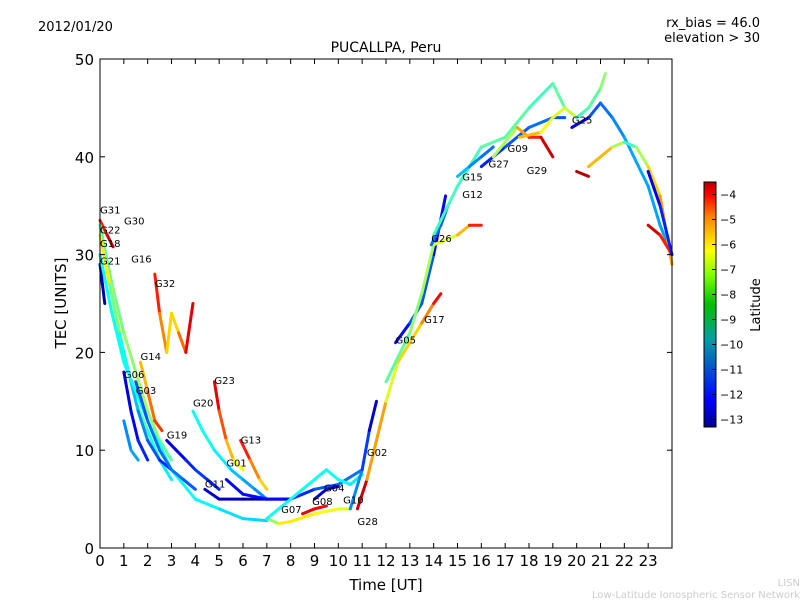  Describe the element at coordinates (353, 500) in the screenshot. I see `satellite-label: G10` at that location.